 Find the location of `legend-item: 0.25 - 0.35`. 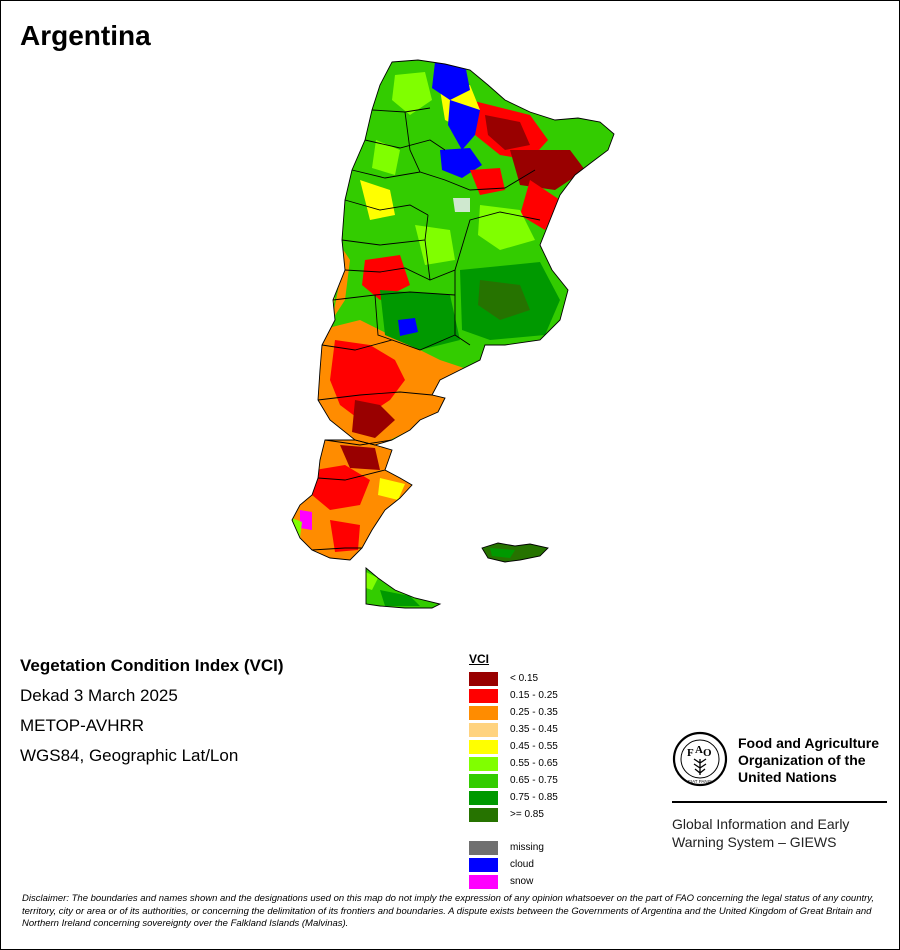

legend-item: 0.25 - 0.35 is located at coordinates (513, 712).